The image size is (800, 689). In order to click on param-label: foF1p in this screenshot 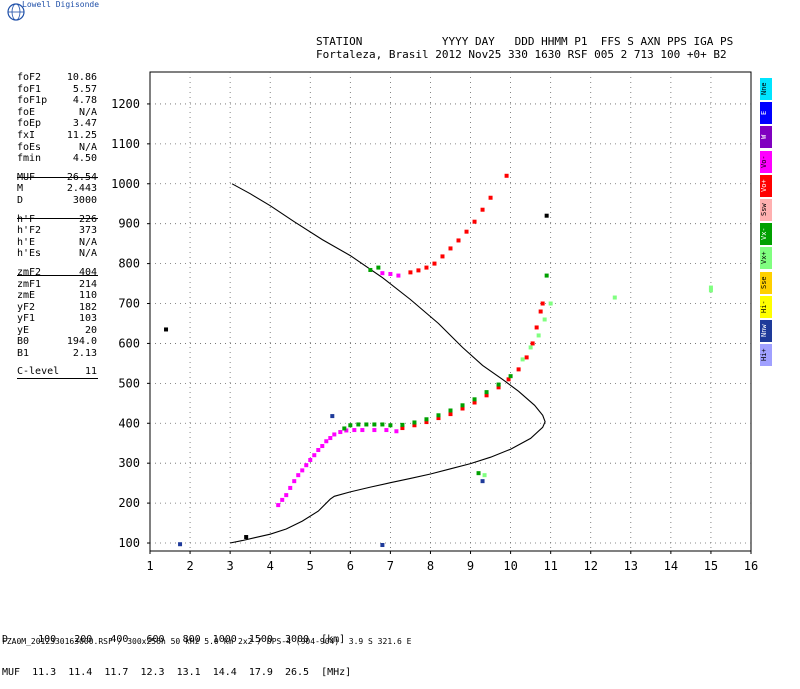, I will do `click(32, 101)`.